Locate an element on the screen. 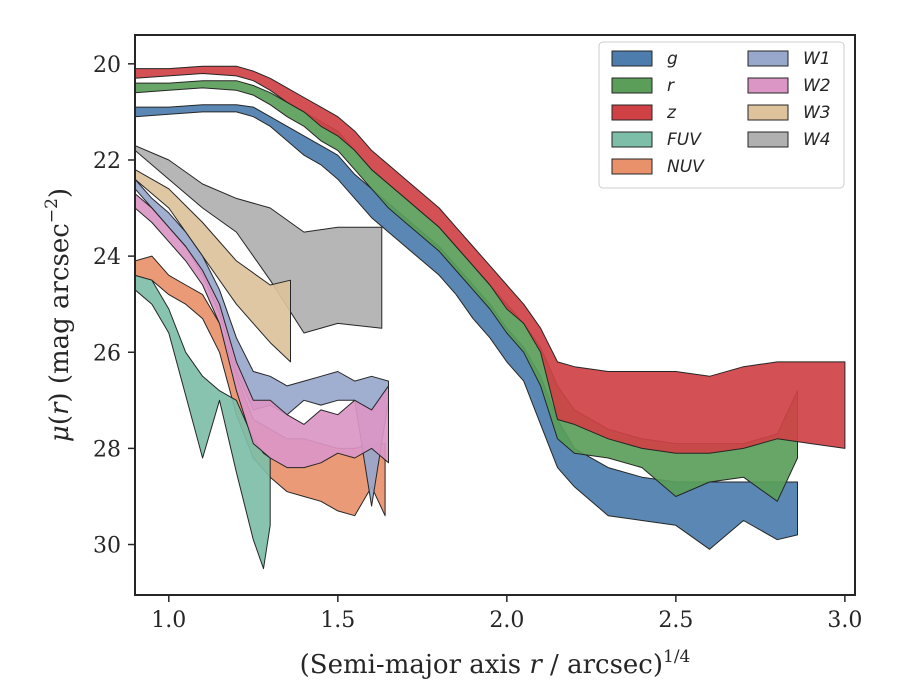 This screenshot has width=900, height=700. legend-label-g: g is located at coordinates (672, 59).